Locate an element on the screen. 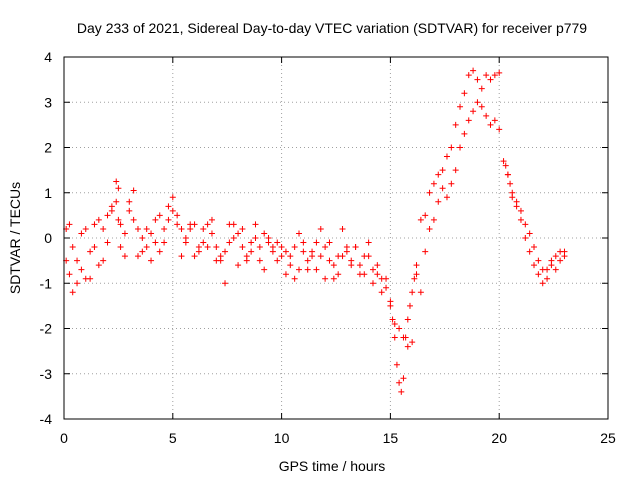 The height and width of the screenshot is (485, 640). x-tick-label: 5 is located at coordinates (173, 438).